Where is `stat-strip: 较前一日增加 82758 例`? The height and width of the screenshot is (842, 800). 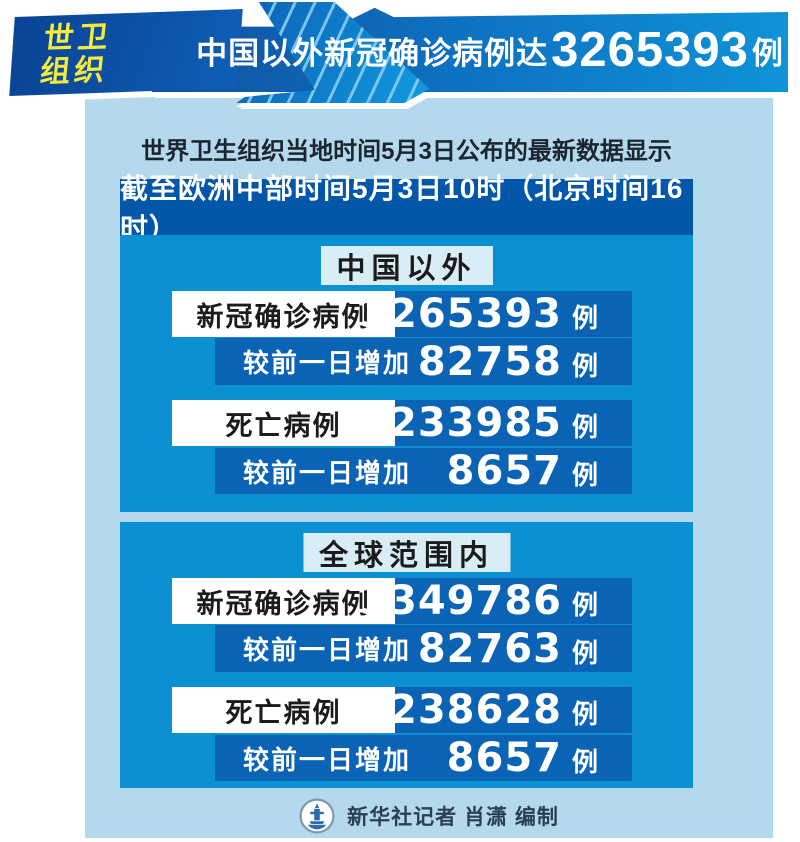
stat-strip: 较前一日增加 82758 例 is located at coordinates (423, 361).